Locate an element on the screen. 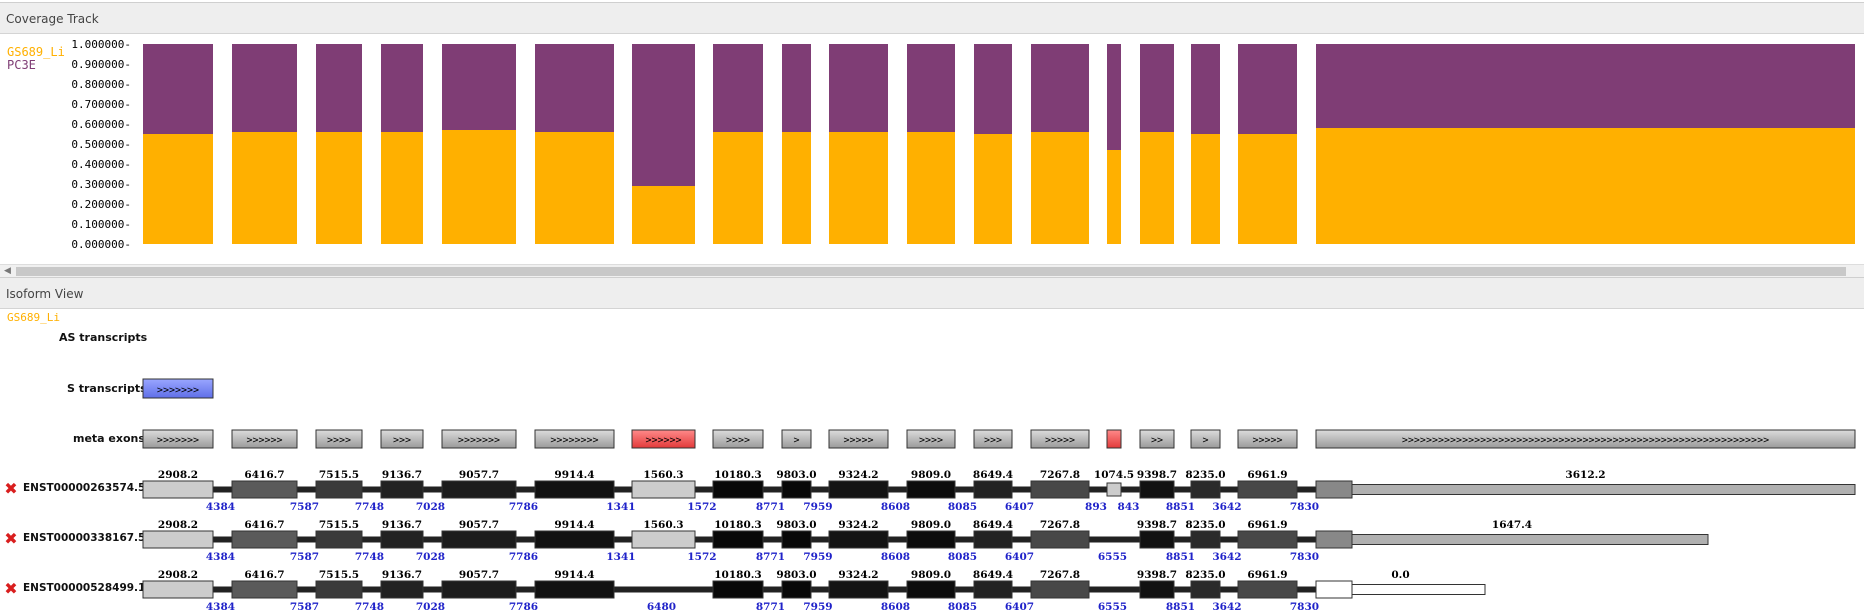 The image size is (1864, 616). junction-count-label: 4384 is located at coordinates (220, 607).